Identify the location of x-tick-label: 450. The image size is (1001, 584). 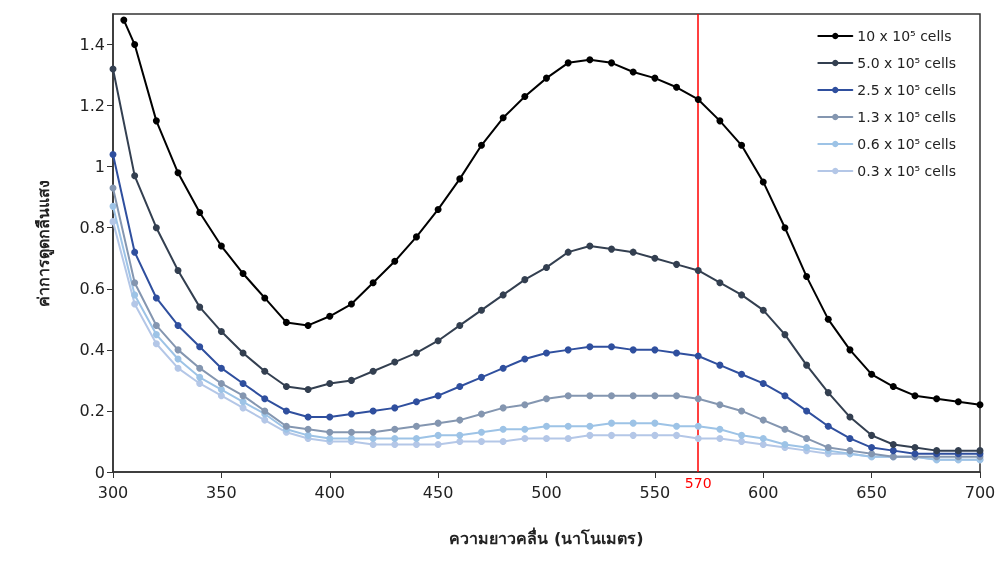
(438, 492).